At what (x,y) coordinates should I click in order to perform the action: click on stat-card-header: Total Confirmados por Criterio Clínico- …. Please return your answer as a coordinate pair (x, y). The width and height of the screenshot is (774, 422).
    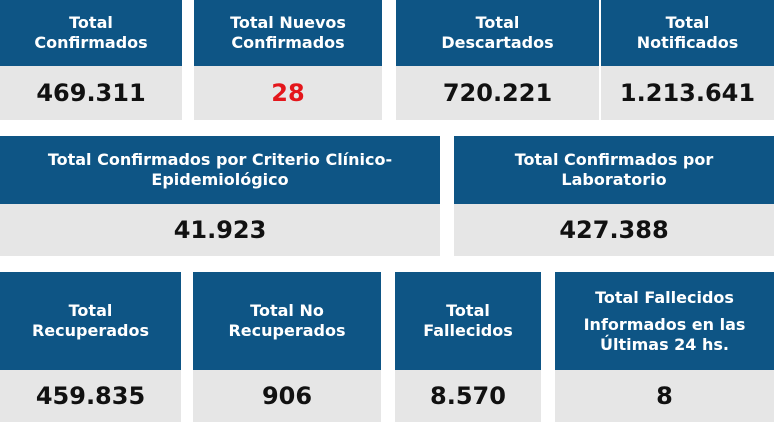
    Looking at the image, I should click on (220, 170).